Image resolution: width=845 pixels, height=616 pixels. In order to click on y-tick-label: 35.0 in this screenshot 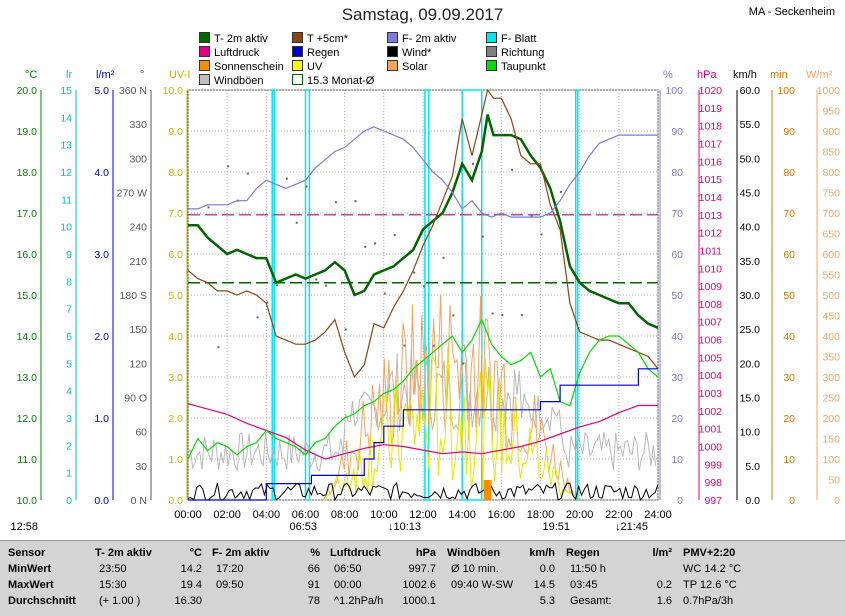, I will do `click(750, 262)`.